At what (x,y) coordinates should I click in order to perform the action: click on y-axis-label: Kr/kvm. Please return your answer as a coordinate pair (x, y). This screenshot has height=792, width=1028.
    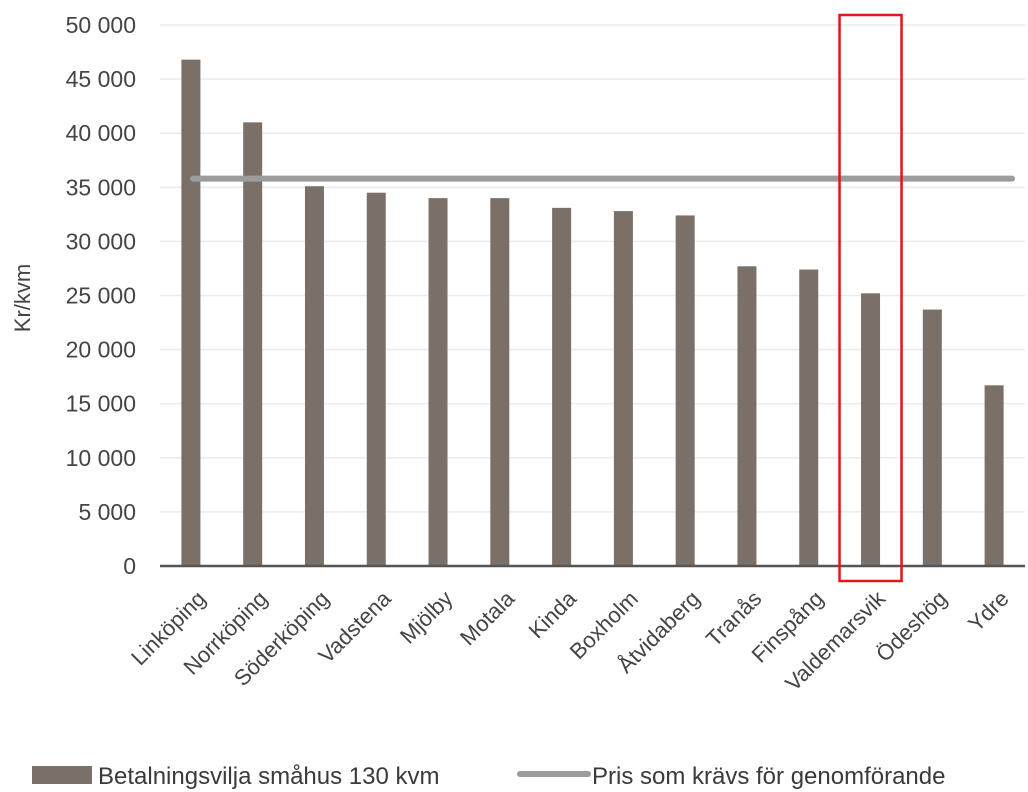
    Looking at the image, I should click on (22, 298).